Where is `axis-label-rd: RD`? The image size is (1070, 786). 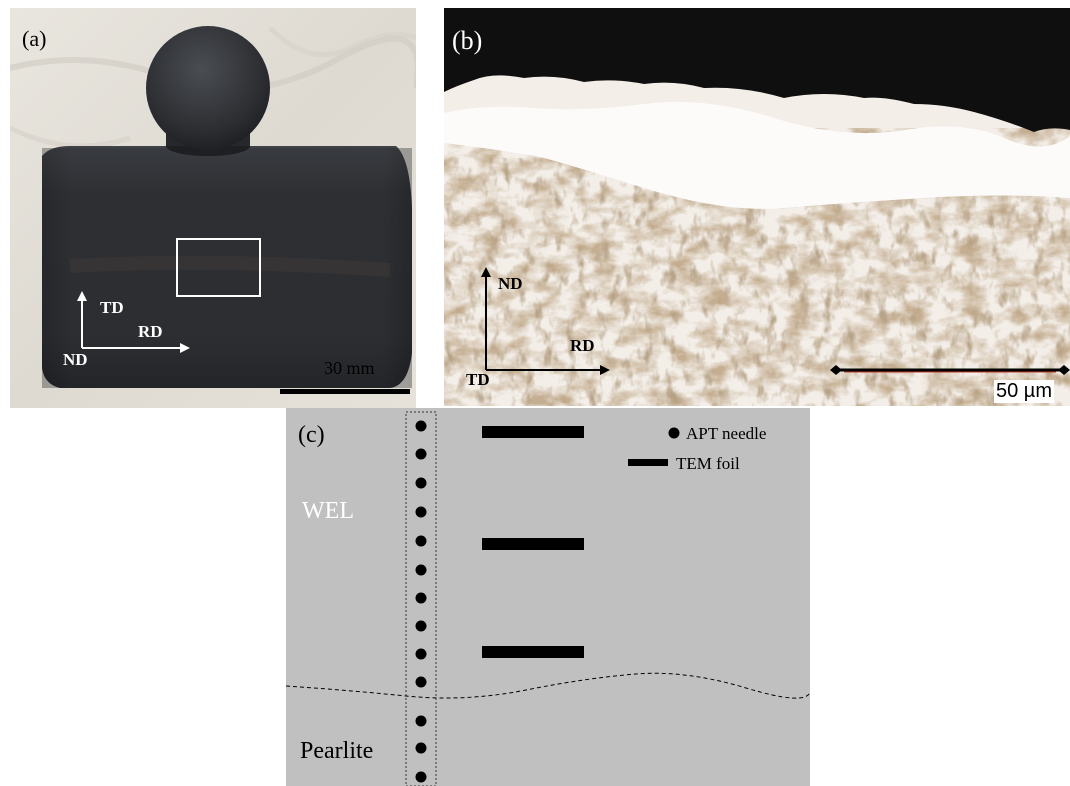
axis-label-rd: RD is located at coordinates (150, 331).